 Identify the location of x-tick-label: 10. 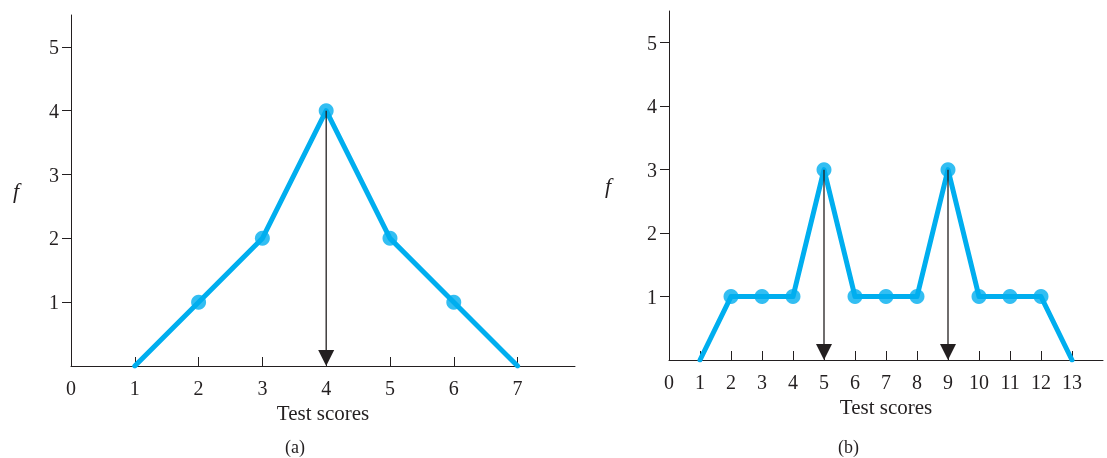
(979, 382).